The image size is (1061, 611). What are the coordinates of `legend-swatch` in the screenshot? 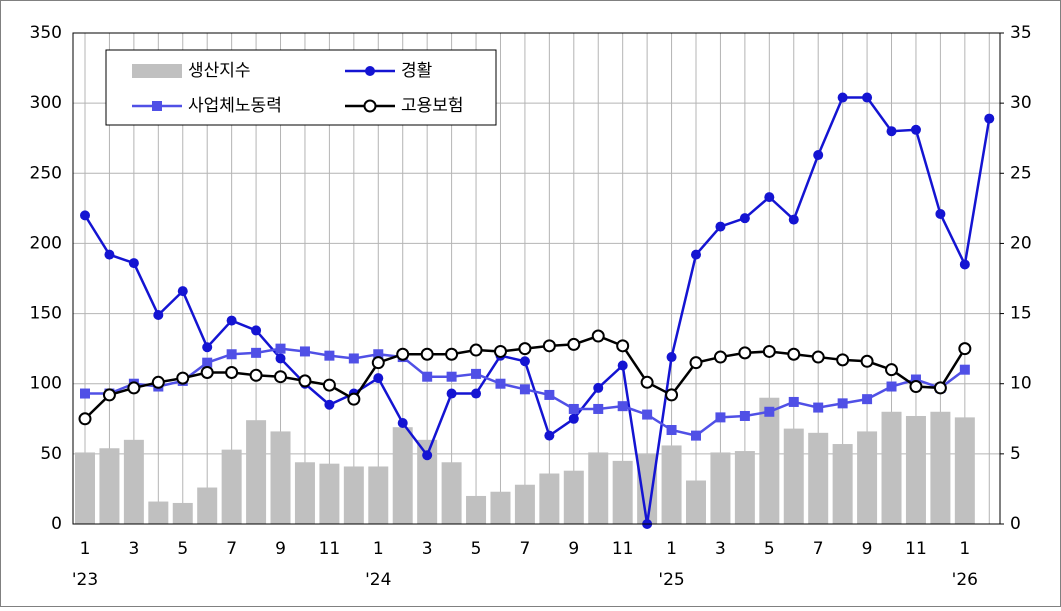 It's located at (157, 71).